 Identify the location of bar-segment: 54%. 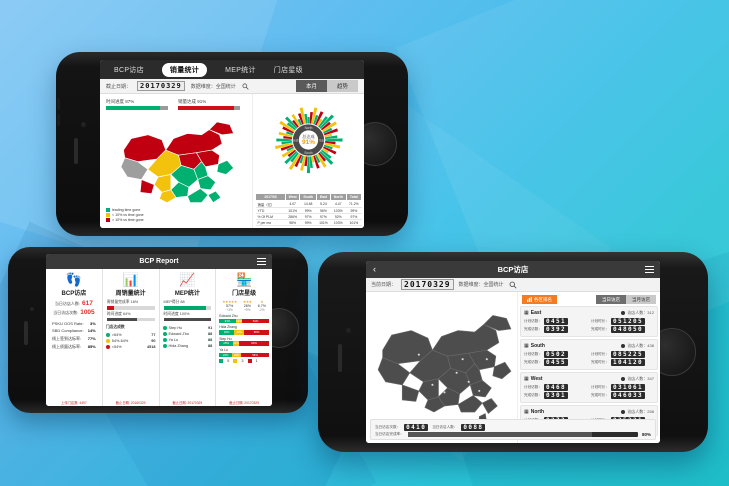
(255, 321).